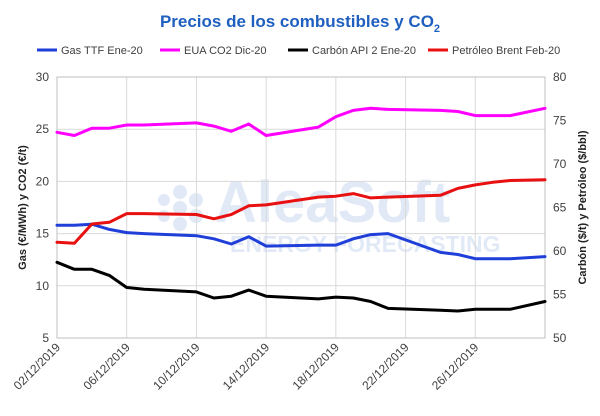 The height and width of the screenshot is (416, 600). What do you see at coordinates (43, 286) in the screenshot?
I see `left-tick-label: 10` at bounding box center [43, 286].